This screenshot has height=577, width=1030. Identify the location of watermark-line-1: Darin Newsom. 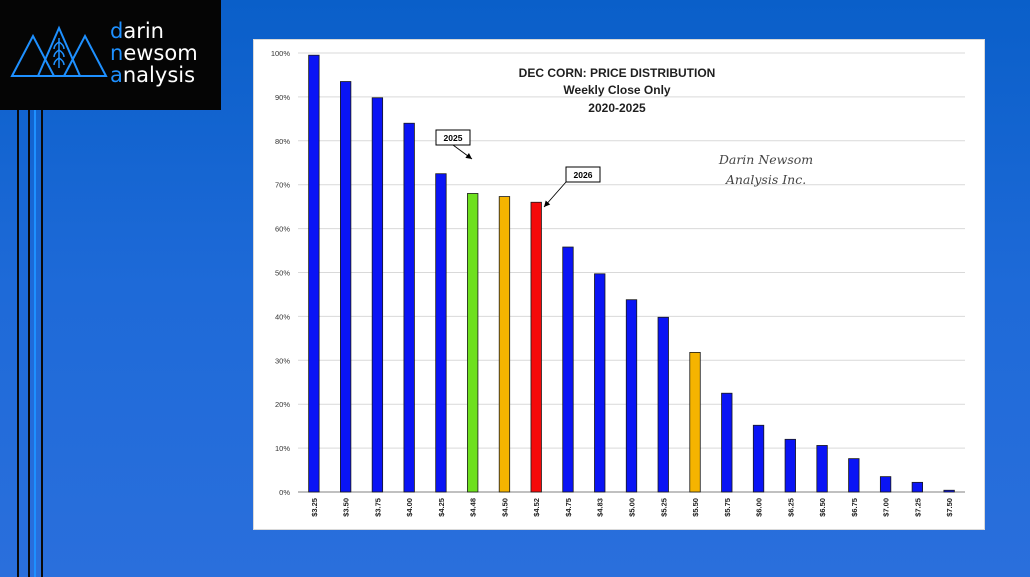
(765, 159).